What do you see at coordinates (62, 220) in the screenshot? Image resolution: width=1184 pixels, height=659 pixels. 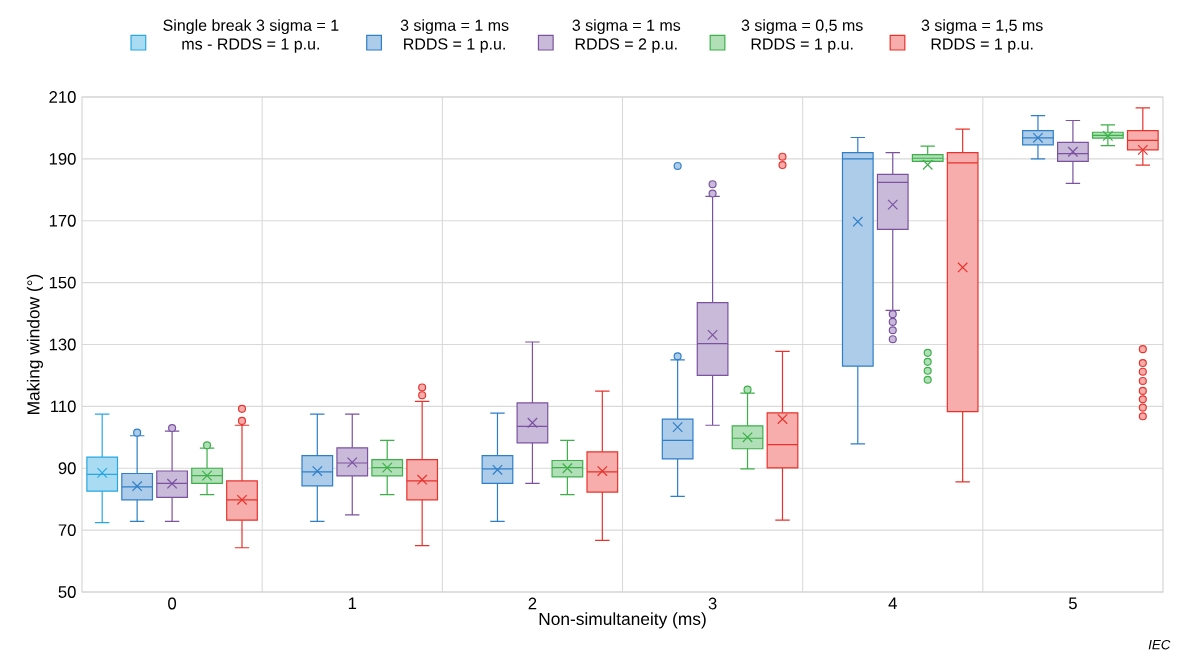 I see `y-tick-label: 170` at bounding box center [62, 220].